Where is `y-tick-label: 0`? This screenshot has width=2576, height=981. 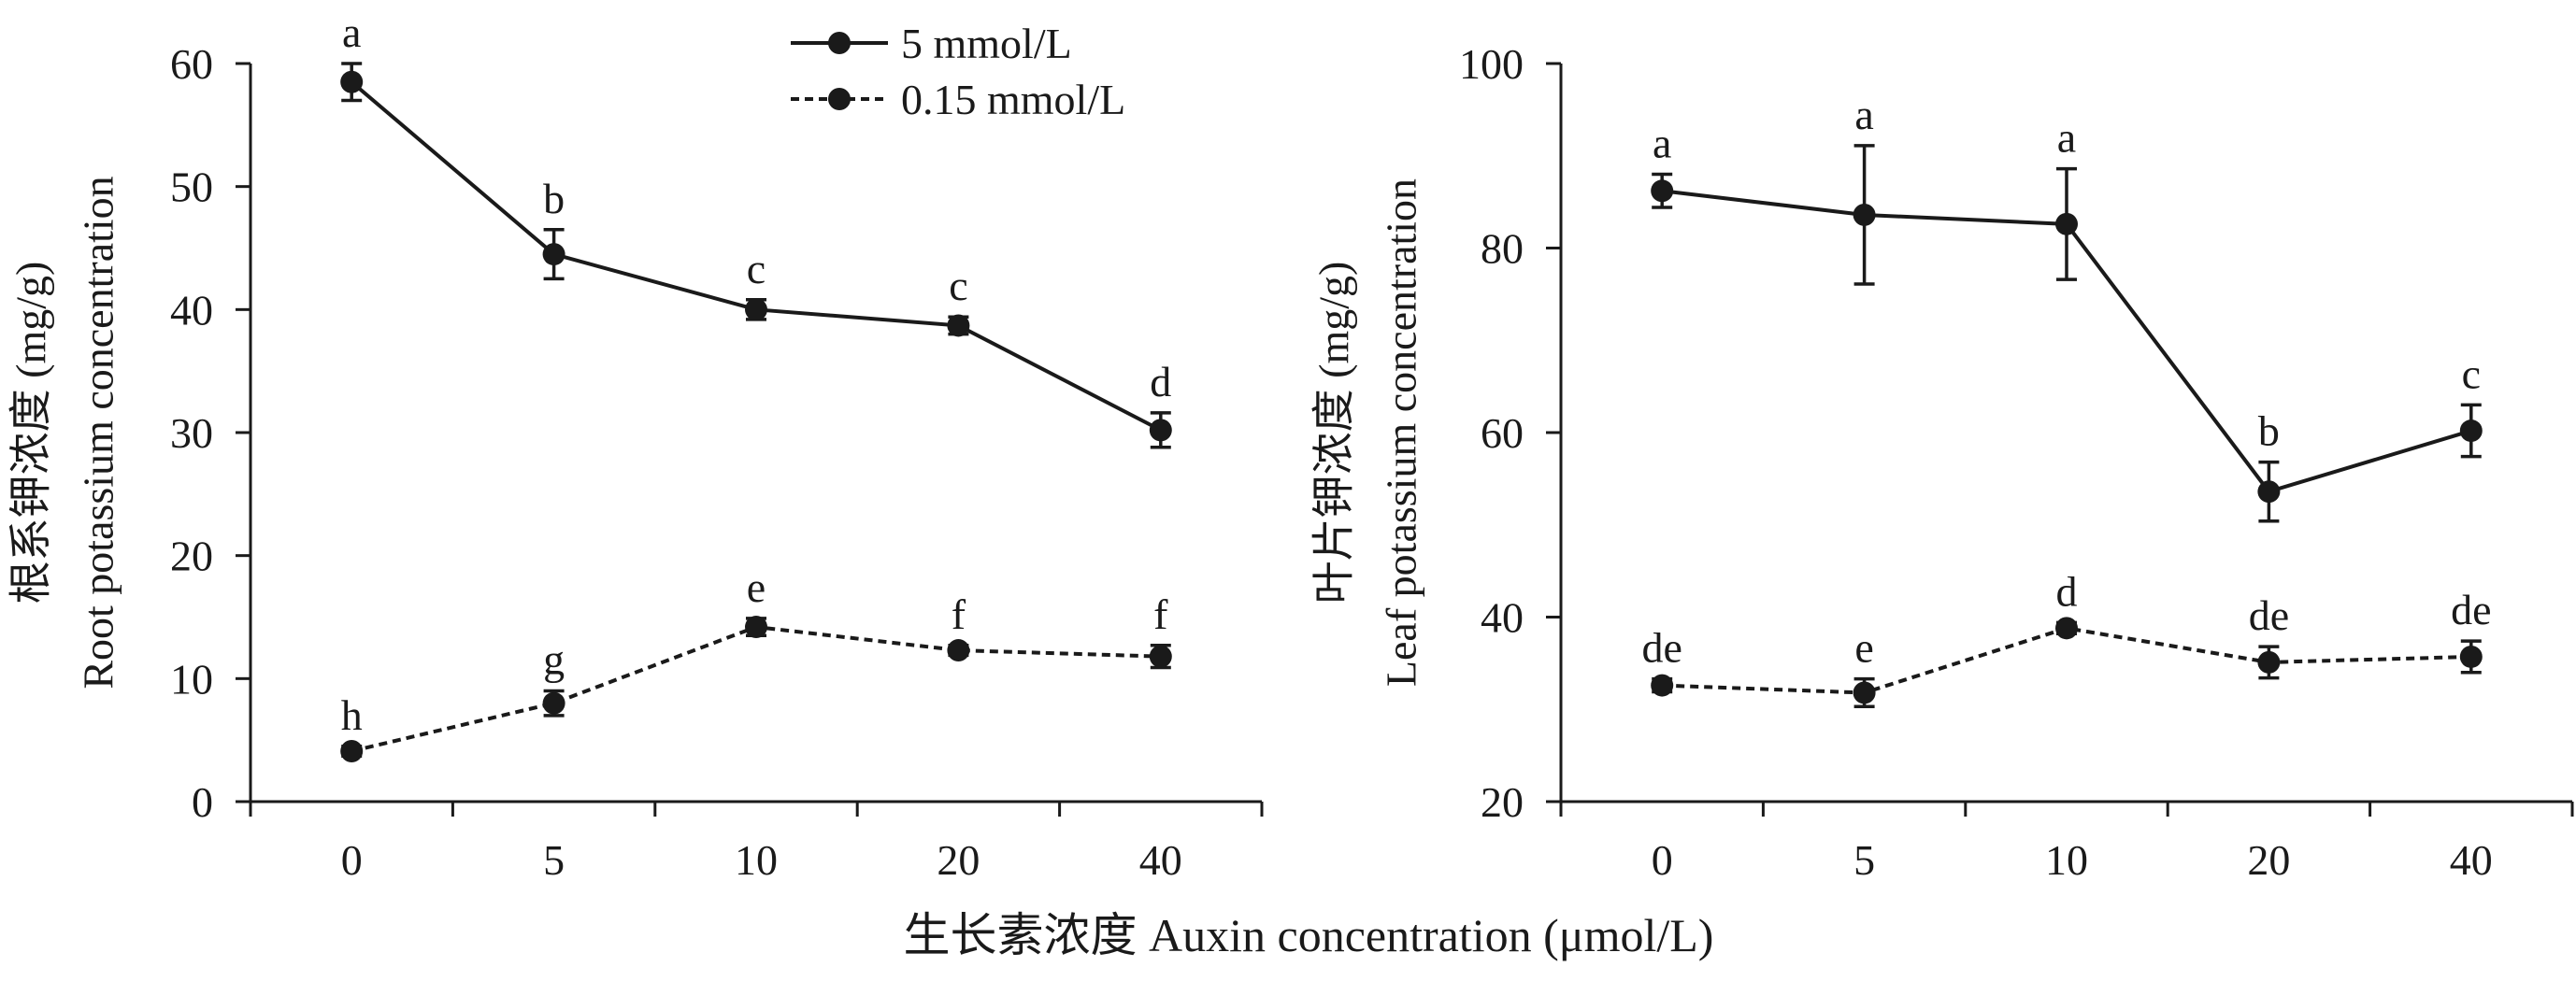 y-tick-label: 0 is located at coordinates (202, 802).